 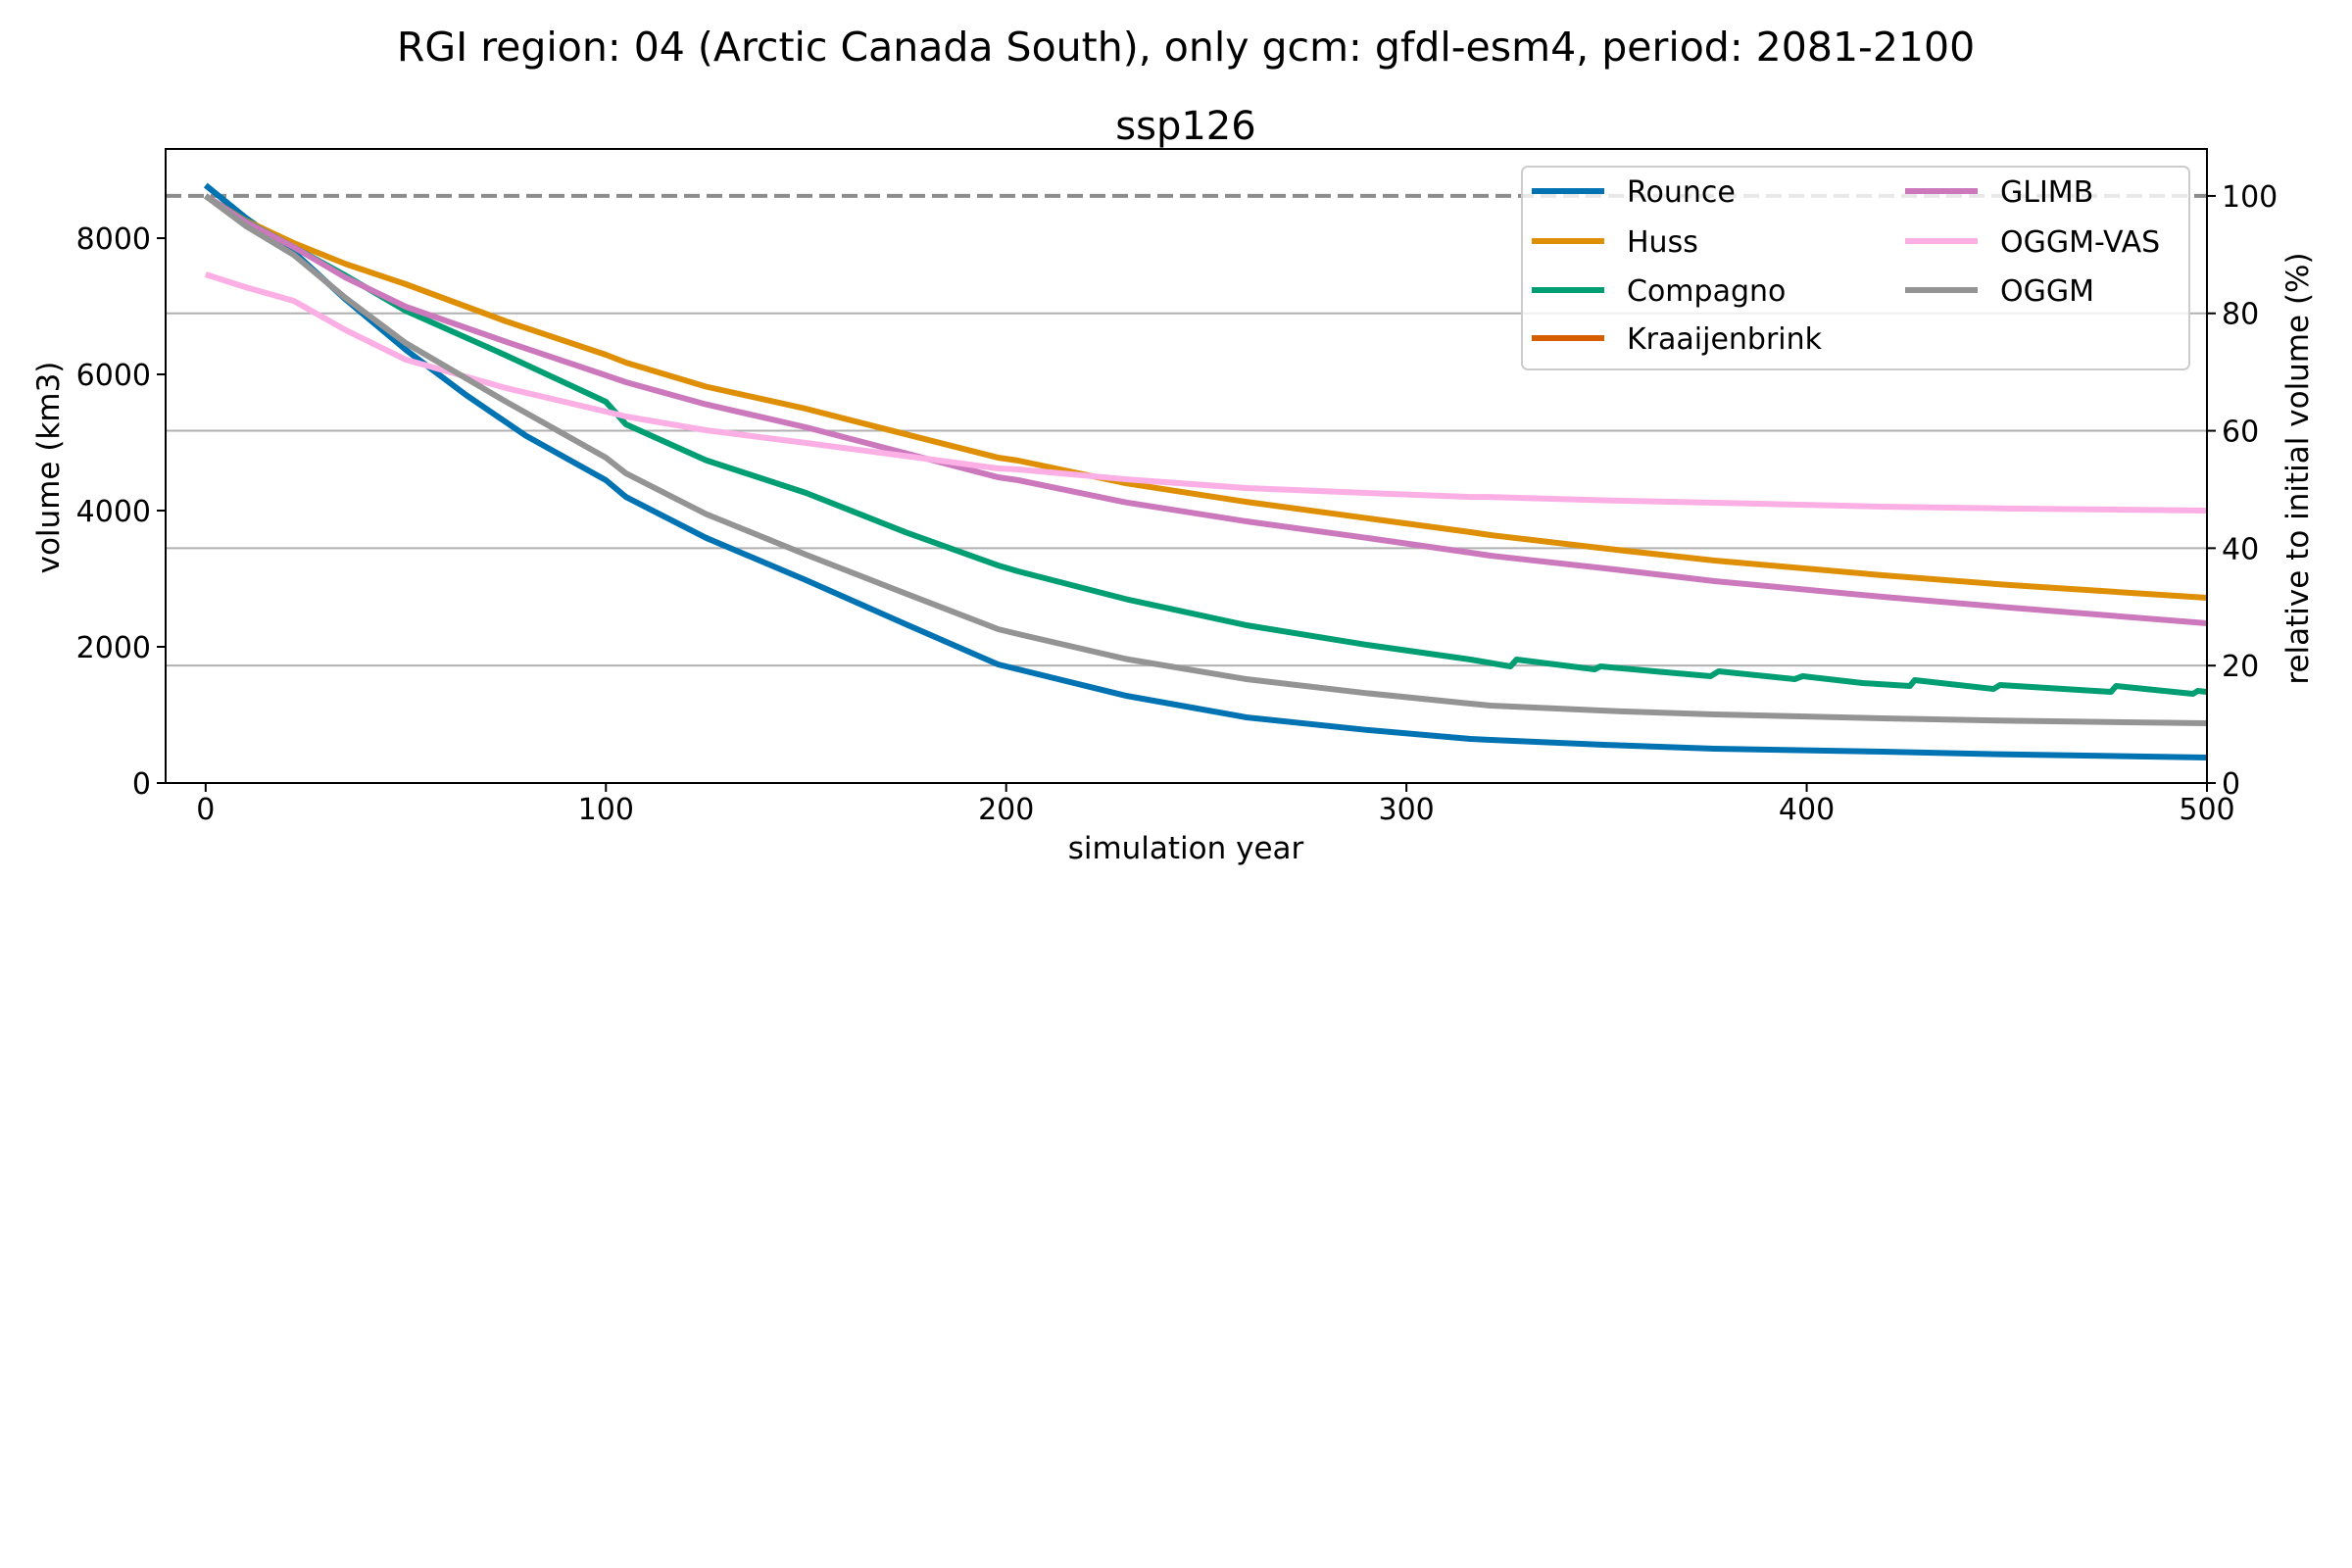 What do you see at coordinates (2240, 433) in the screenshot?
I see `y-right-tick-label: 60` at bounding box center [2240, 433].